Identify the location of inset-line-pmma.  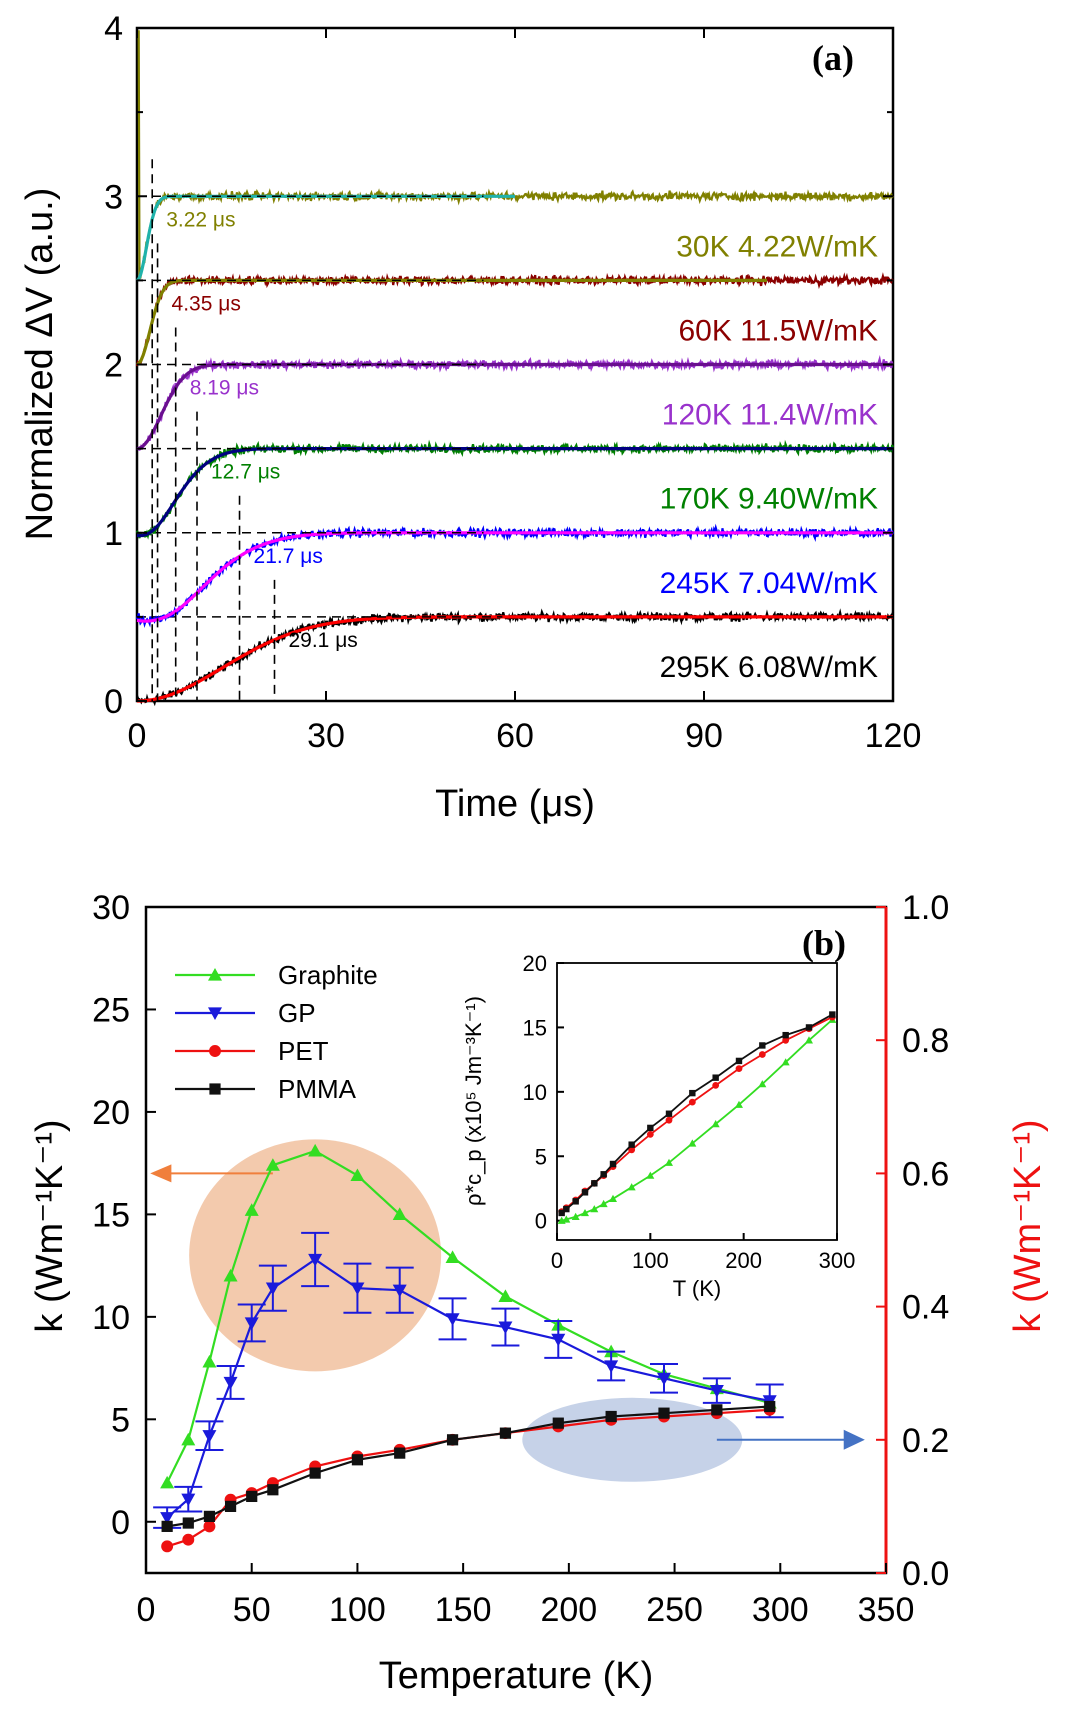
(697, 1113).